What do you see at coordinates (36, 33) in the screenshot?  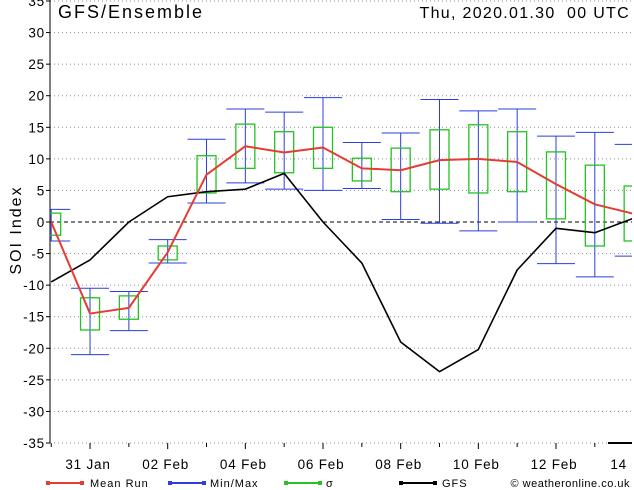 I see `y-tick-label: 30` at bounding box center [36, 33].